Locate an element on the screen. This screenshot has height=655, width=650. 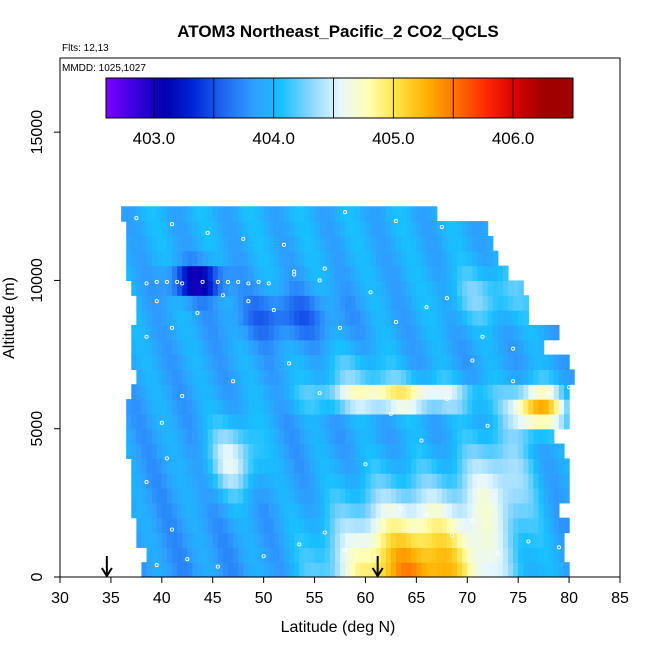
y-axis-tick-label: 10000 is located at coordinates (37, 280).